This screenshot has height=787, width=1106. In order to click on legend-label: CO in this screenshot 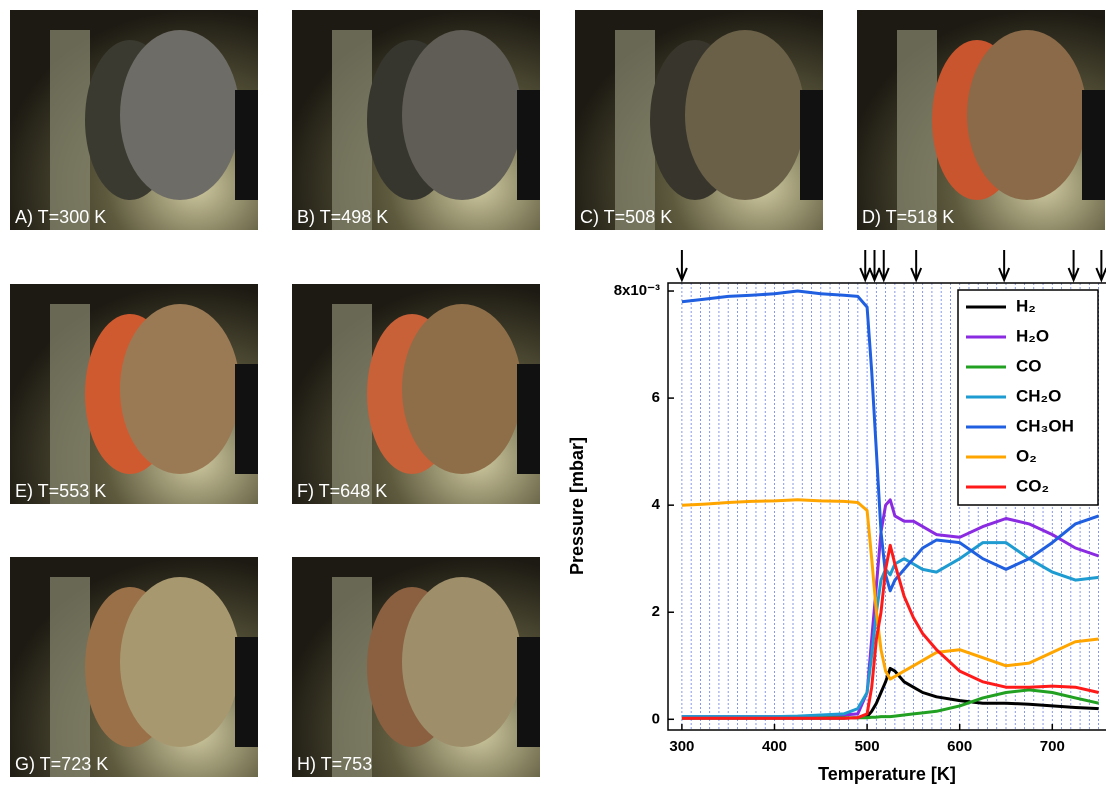, I will do `click(1029, 365)`.